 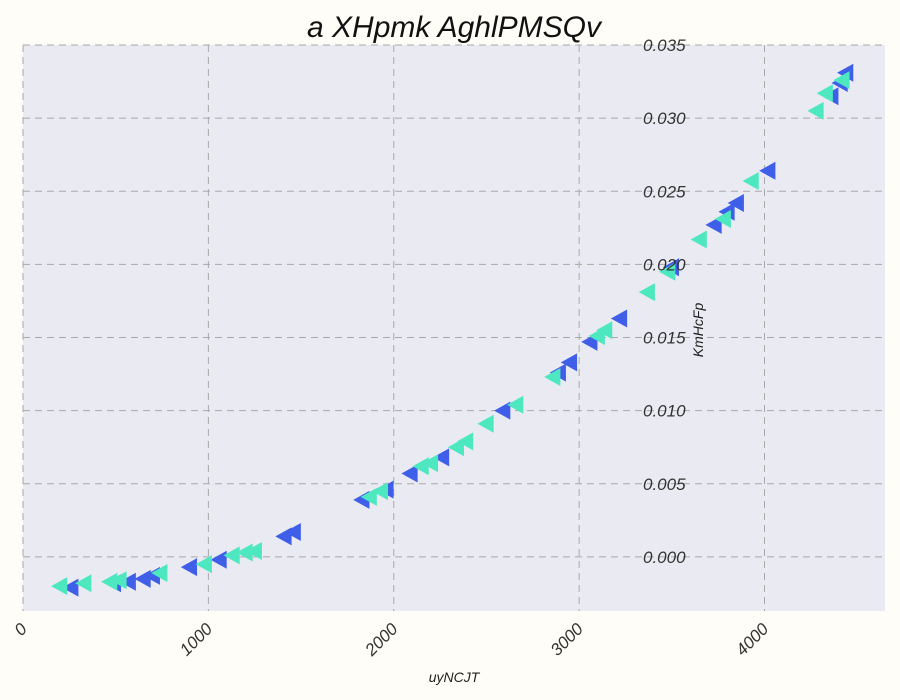 What do you see at coordinates (698, 330) in the screenshot?
I see `y-axis-label: KmHcFp` at bounding box center [698, 330].